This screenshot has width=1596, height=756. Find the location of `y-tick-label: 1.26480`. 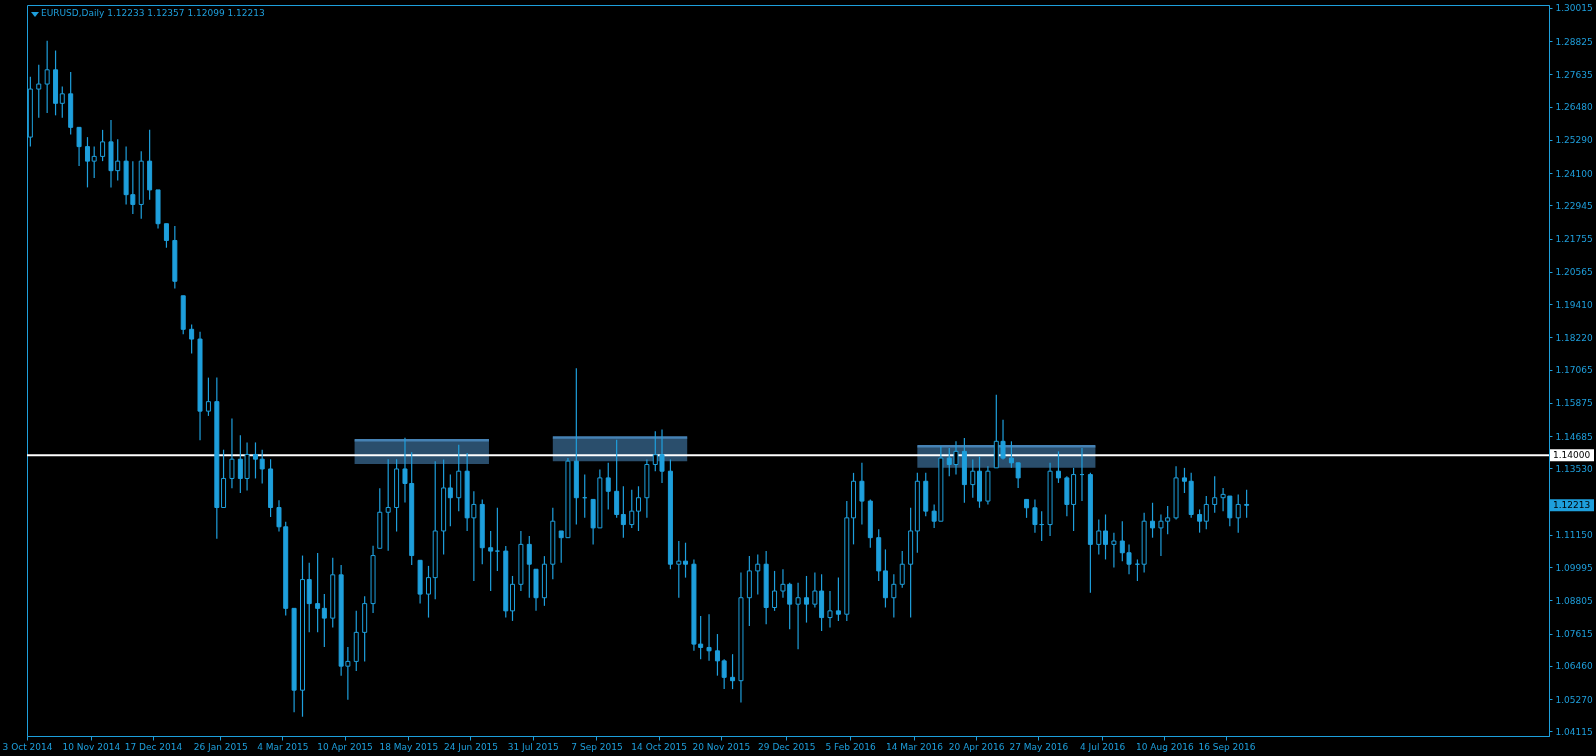

y-tick-label: 1.26480 is located at coordinates (1574, 107).